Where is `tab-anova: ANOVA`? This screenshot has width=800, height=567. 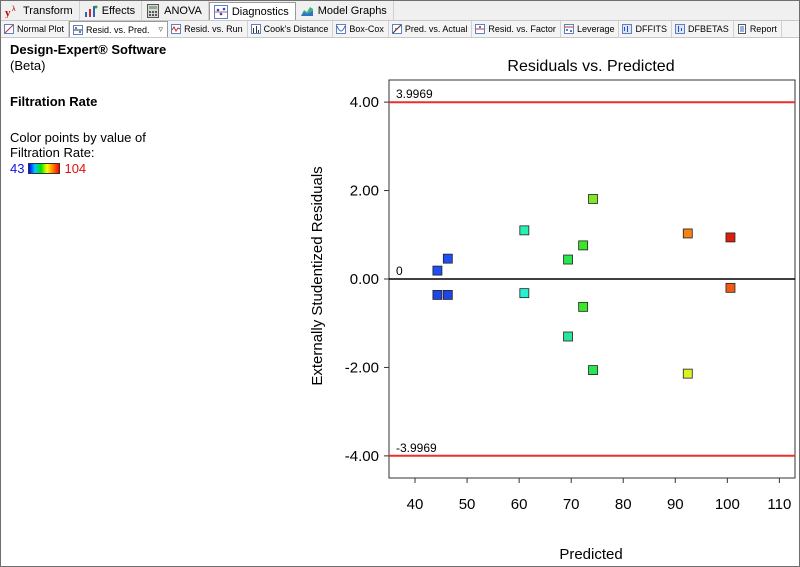 tab-anova: ANOVA is located at coordinates (175, 10).